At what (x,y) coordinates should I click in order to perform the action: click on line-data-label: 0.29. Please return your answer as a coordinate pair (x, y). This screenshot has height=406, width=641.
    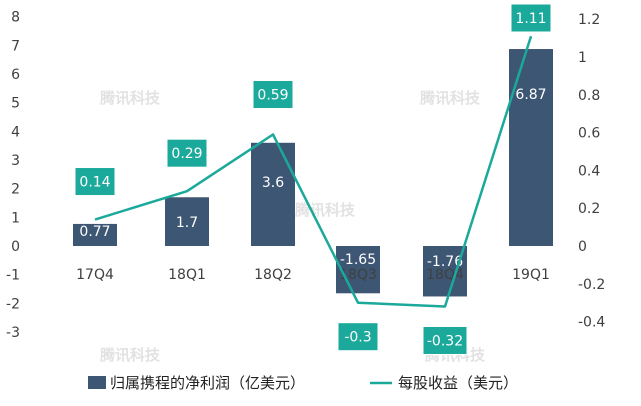
    Looking at the image, I should click on (186, 154).